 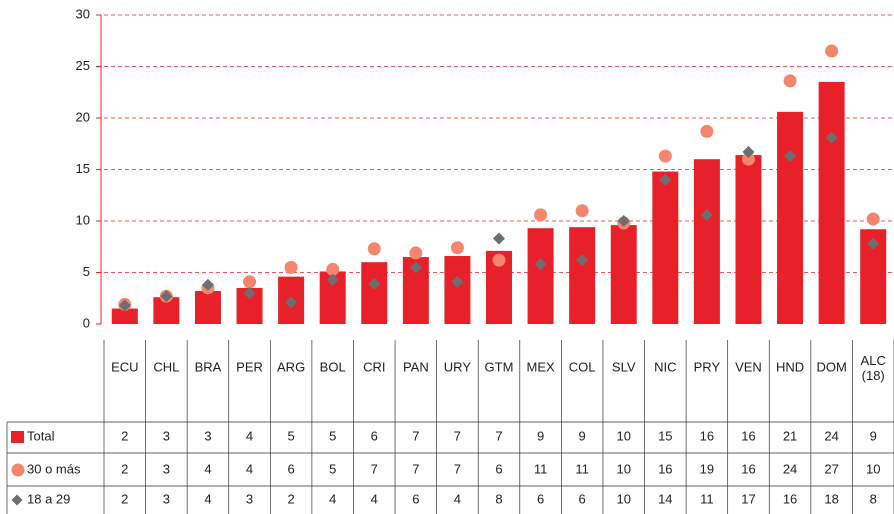 What do you see at coordinates (665, 366) in the screenshot?
I see `x-tick-label: NIC` at bounding box center [665, 366].